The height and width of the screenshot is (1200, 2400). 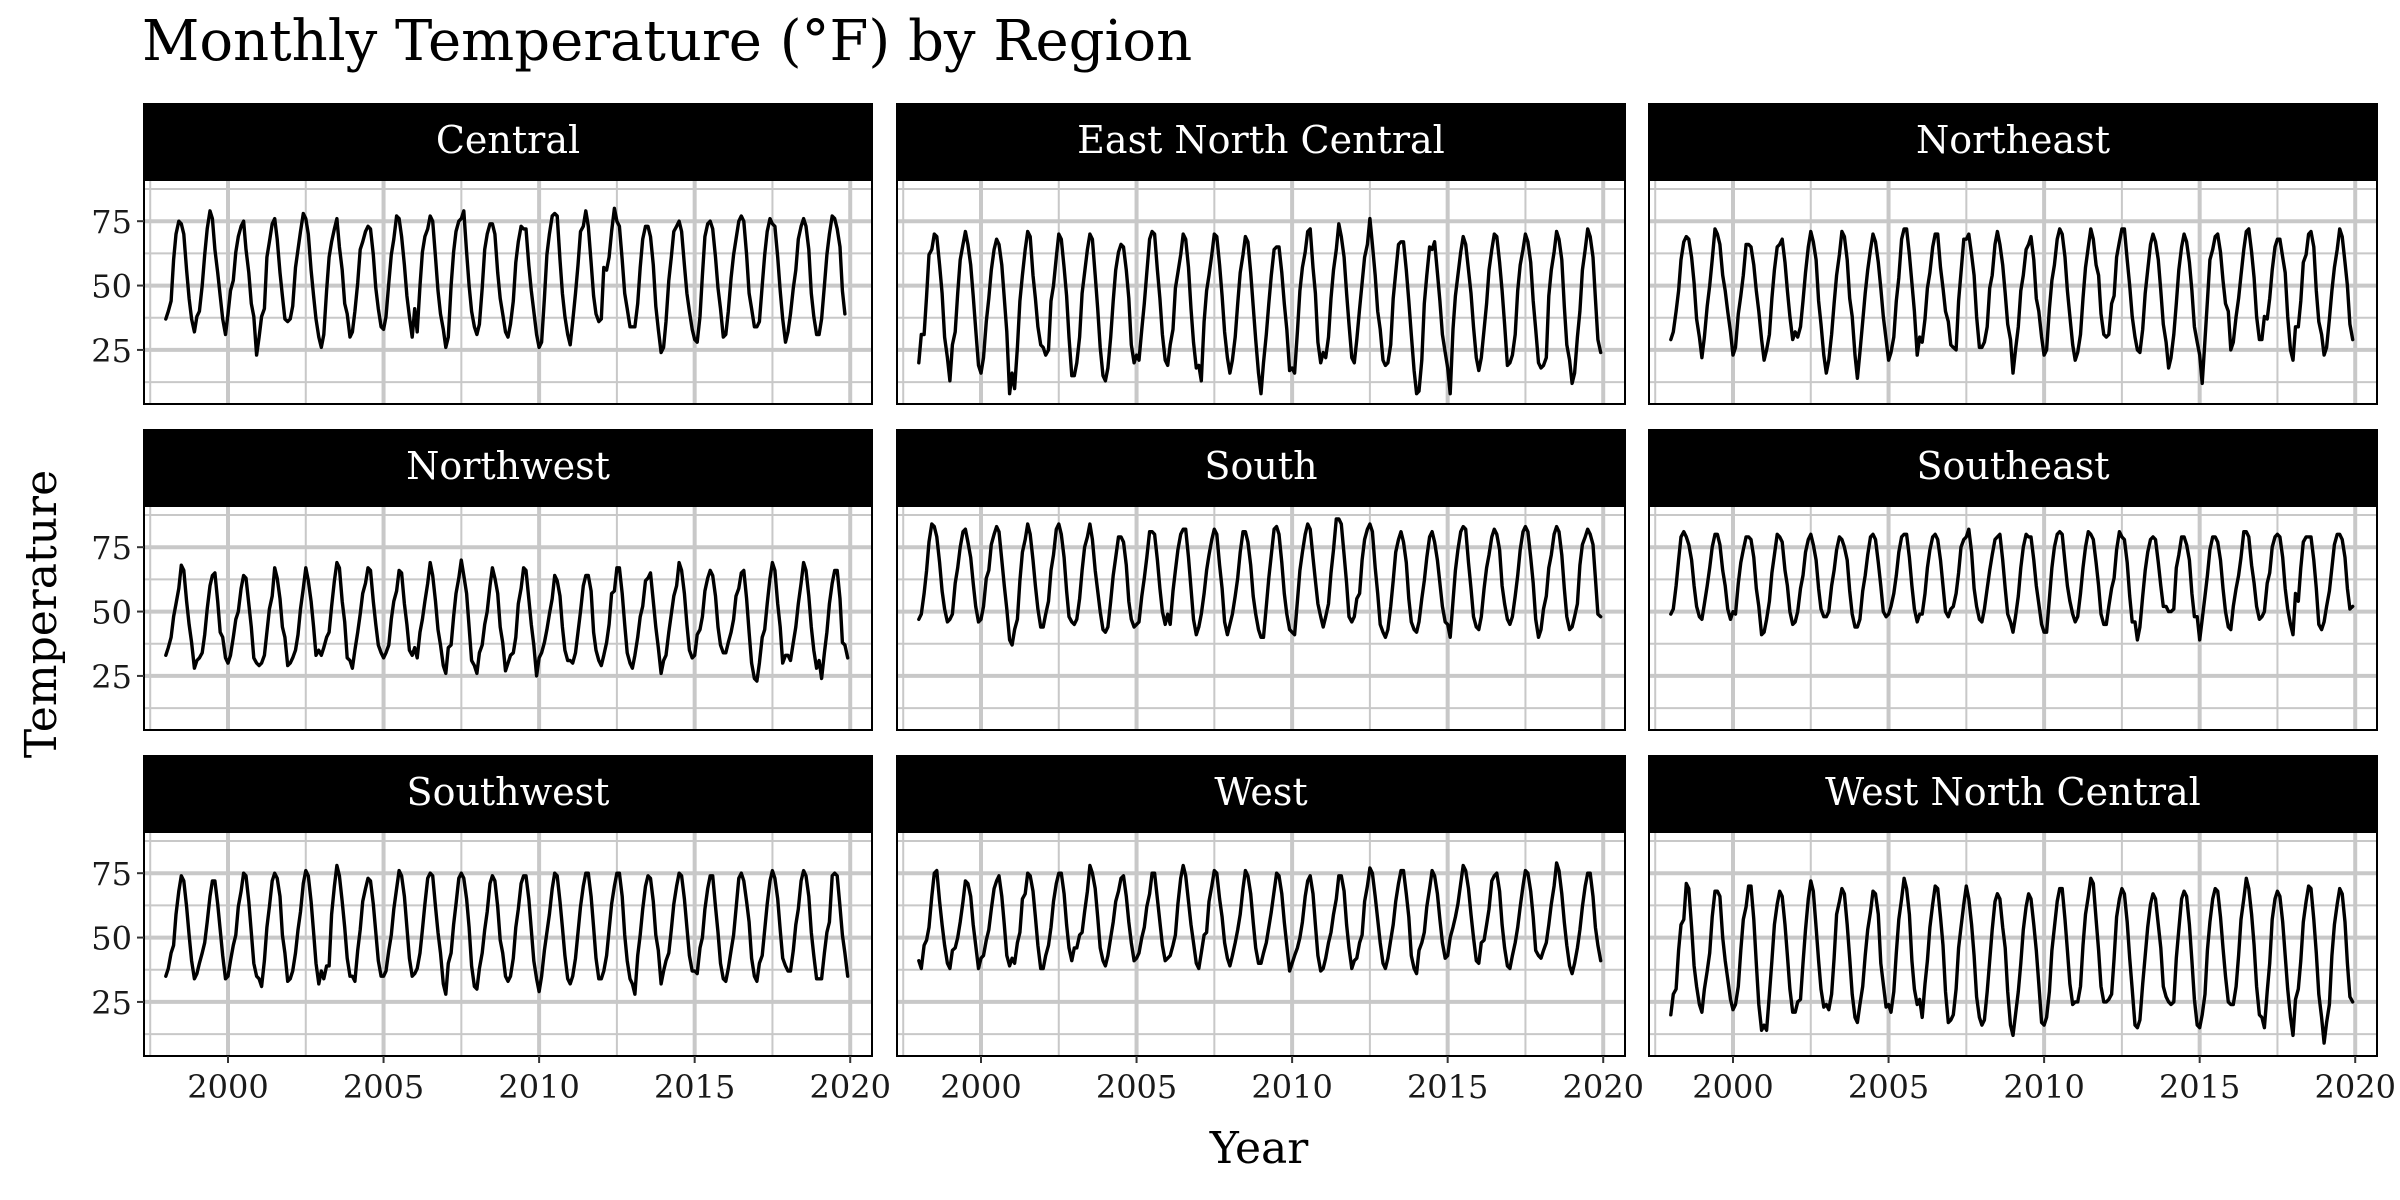 I want to click on facet-strip-label: West North Central, so click(x=2013, y=792).